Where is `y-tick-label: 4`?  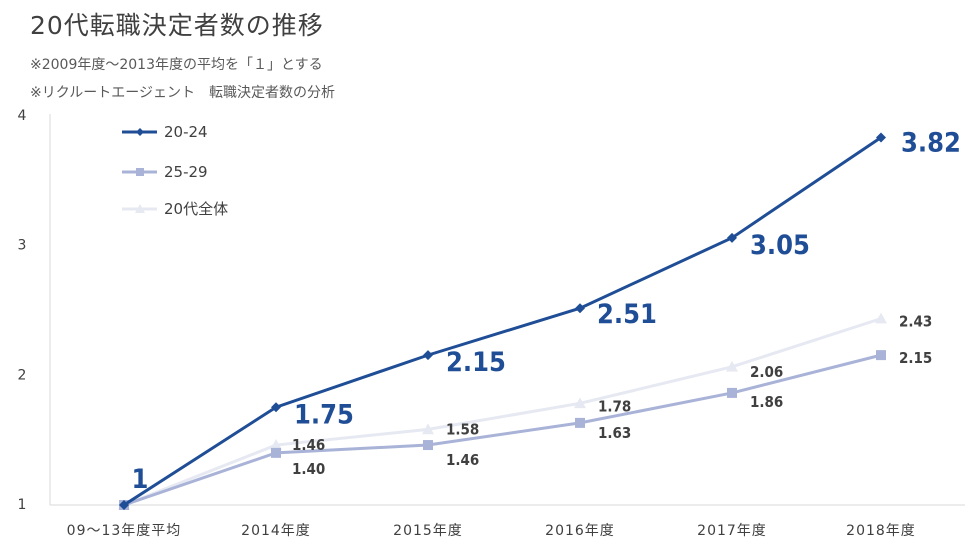 y-tick-label: 4 is located at coordinates (22, 116).